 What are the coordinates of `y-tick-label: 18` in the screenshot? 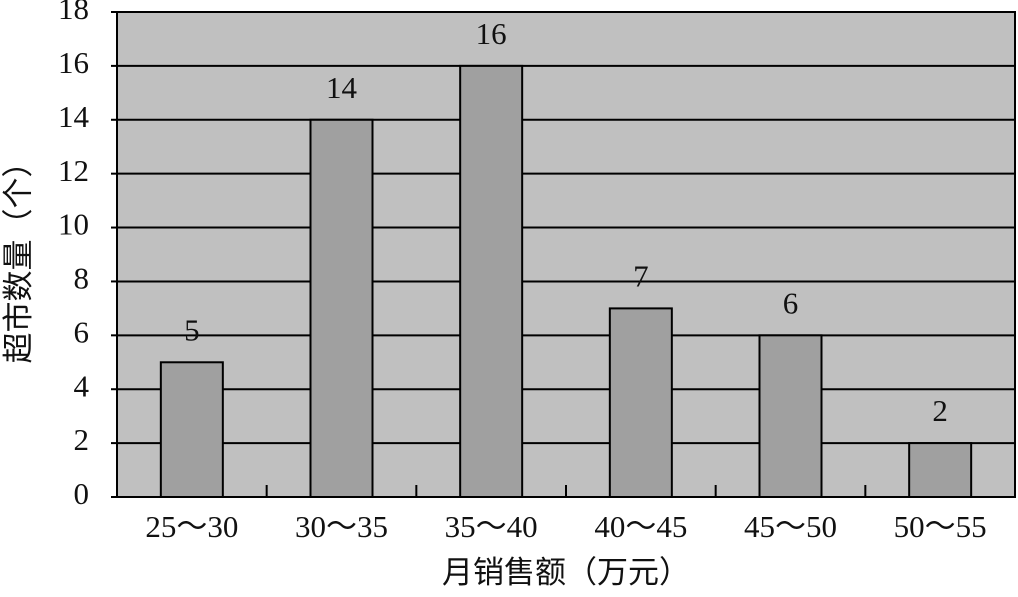 It's located at (73, 13).